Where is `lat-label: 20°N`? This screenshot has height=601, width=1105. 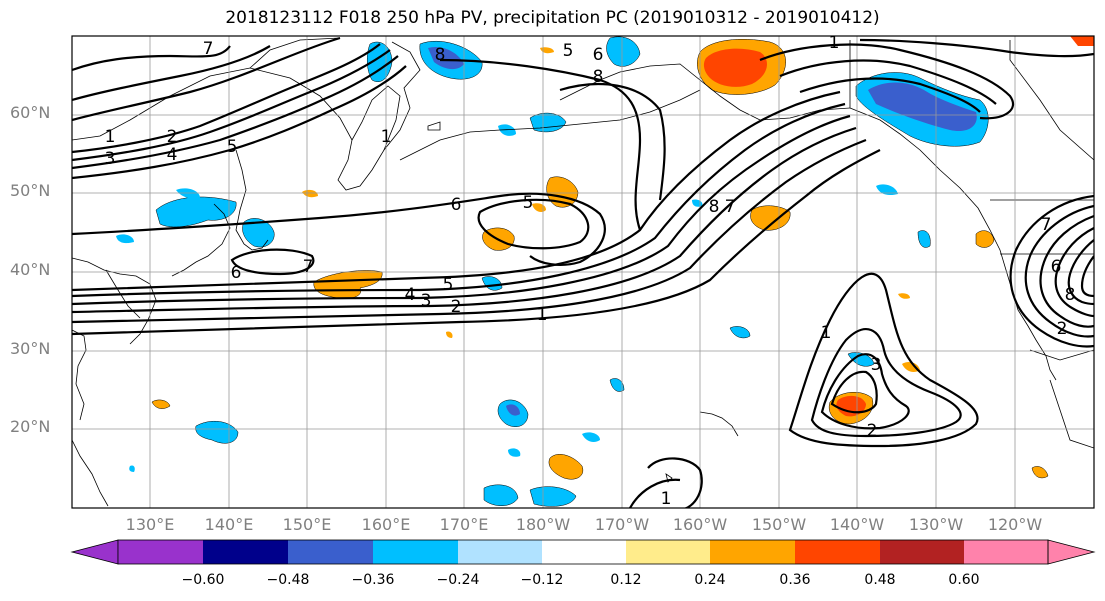
lat-label: 20°N is located at coordinates (30, 426).